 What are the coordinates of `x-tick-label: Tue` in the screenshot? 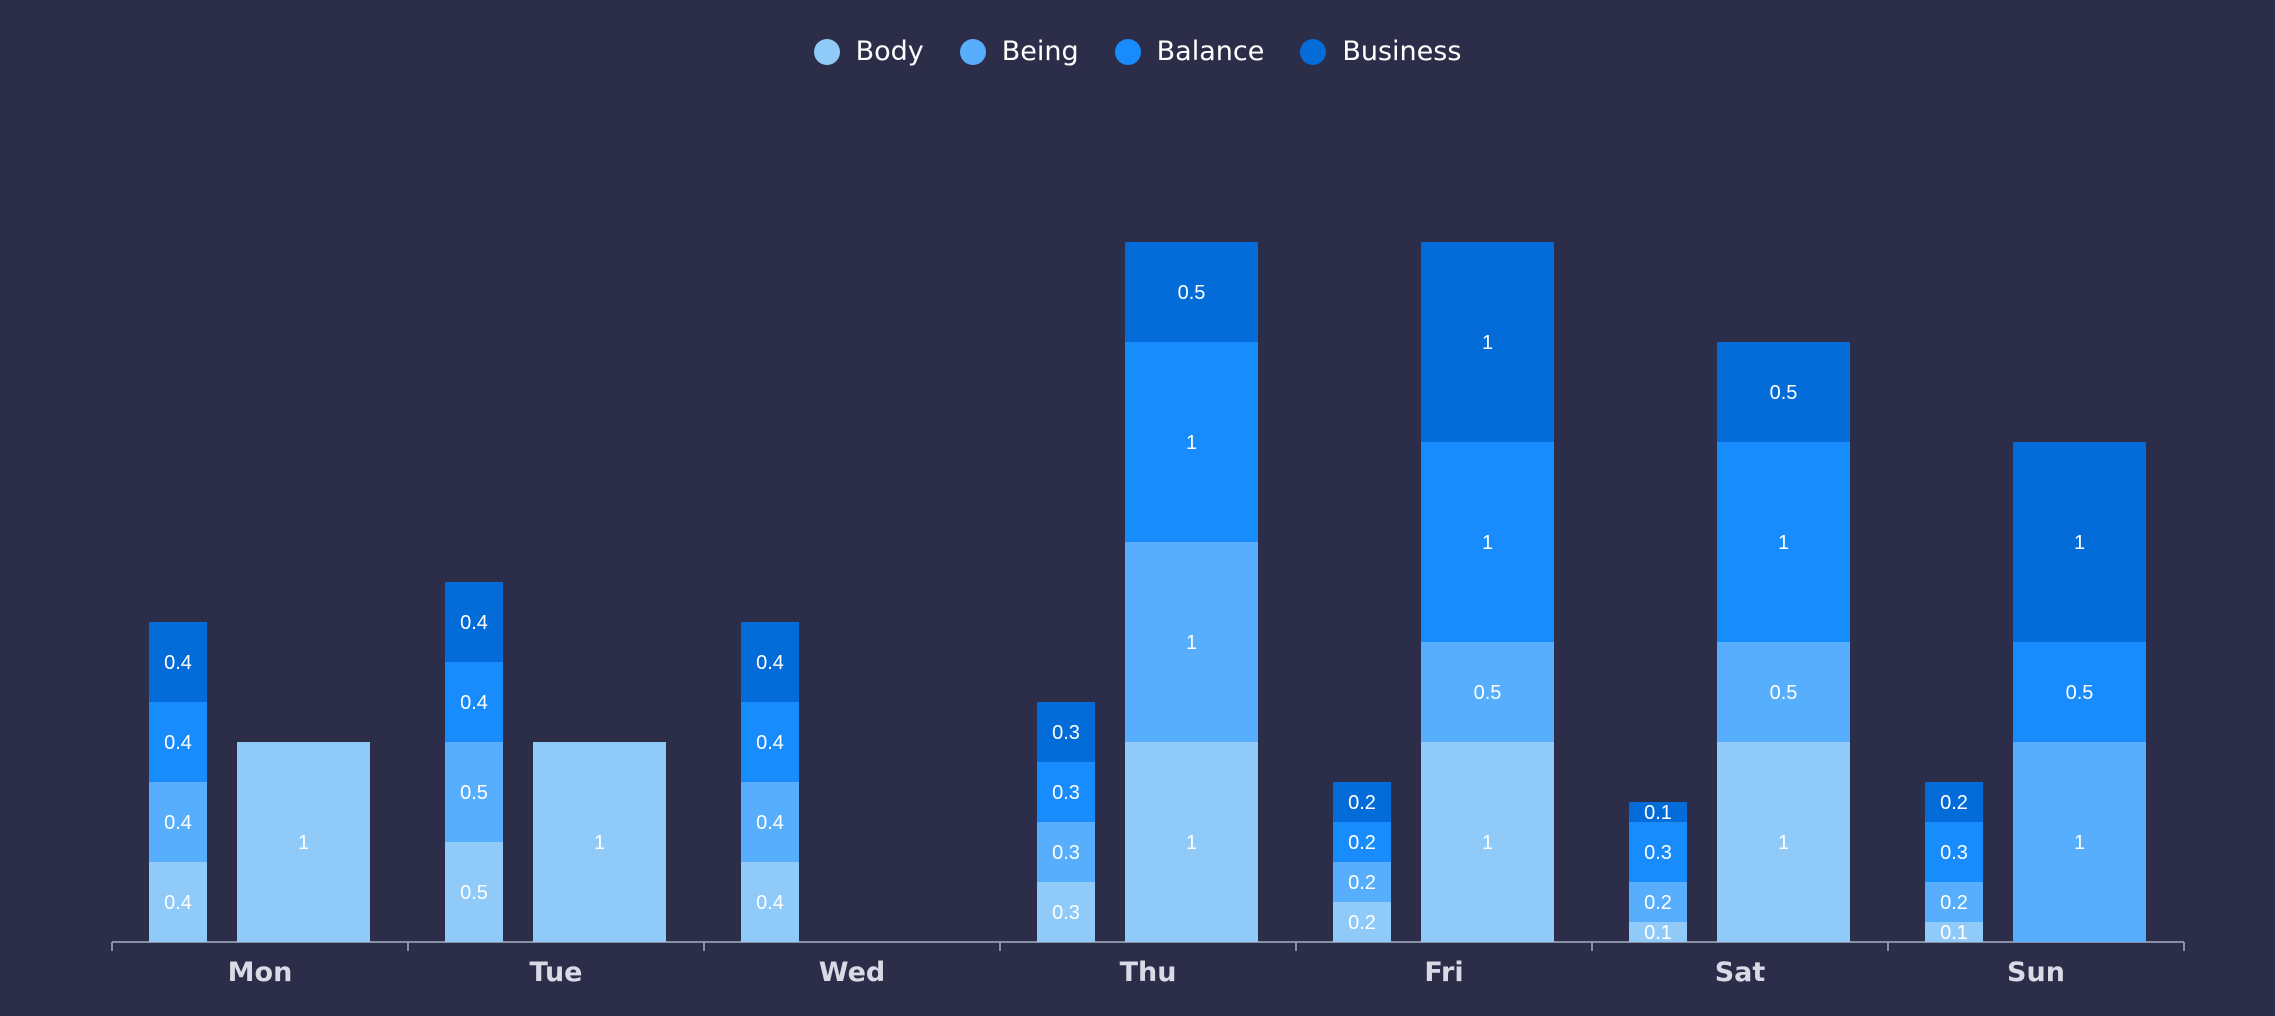 It's located at (556, 972).